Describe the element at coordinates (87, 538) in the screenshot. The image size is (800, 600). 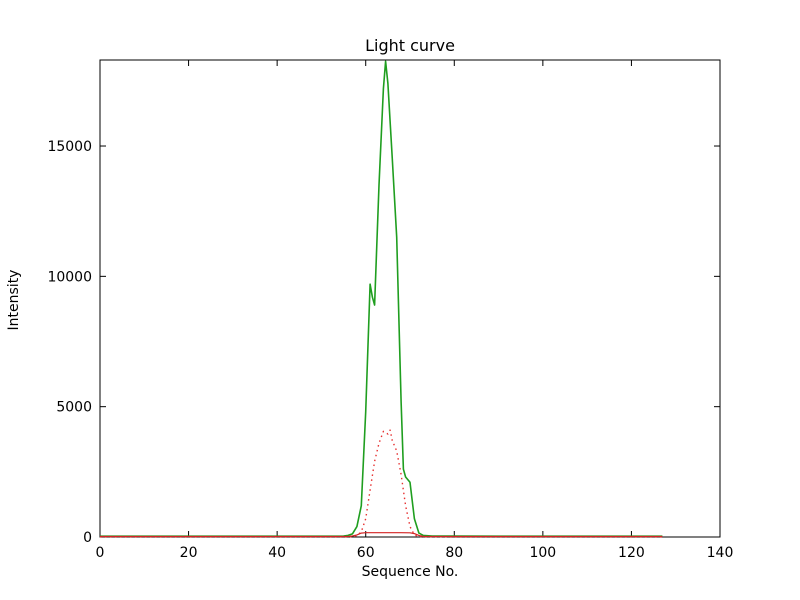
I see `y-tick-label: 0` at that location.